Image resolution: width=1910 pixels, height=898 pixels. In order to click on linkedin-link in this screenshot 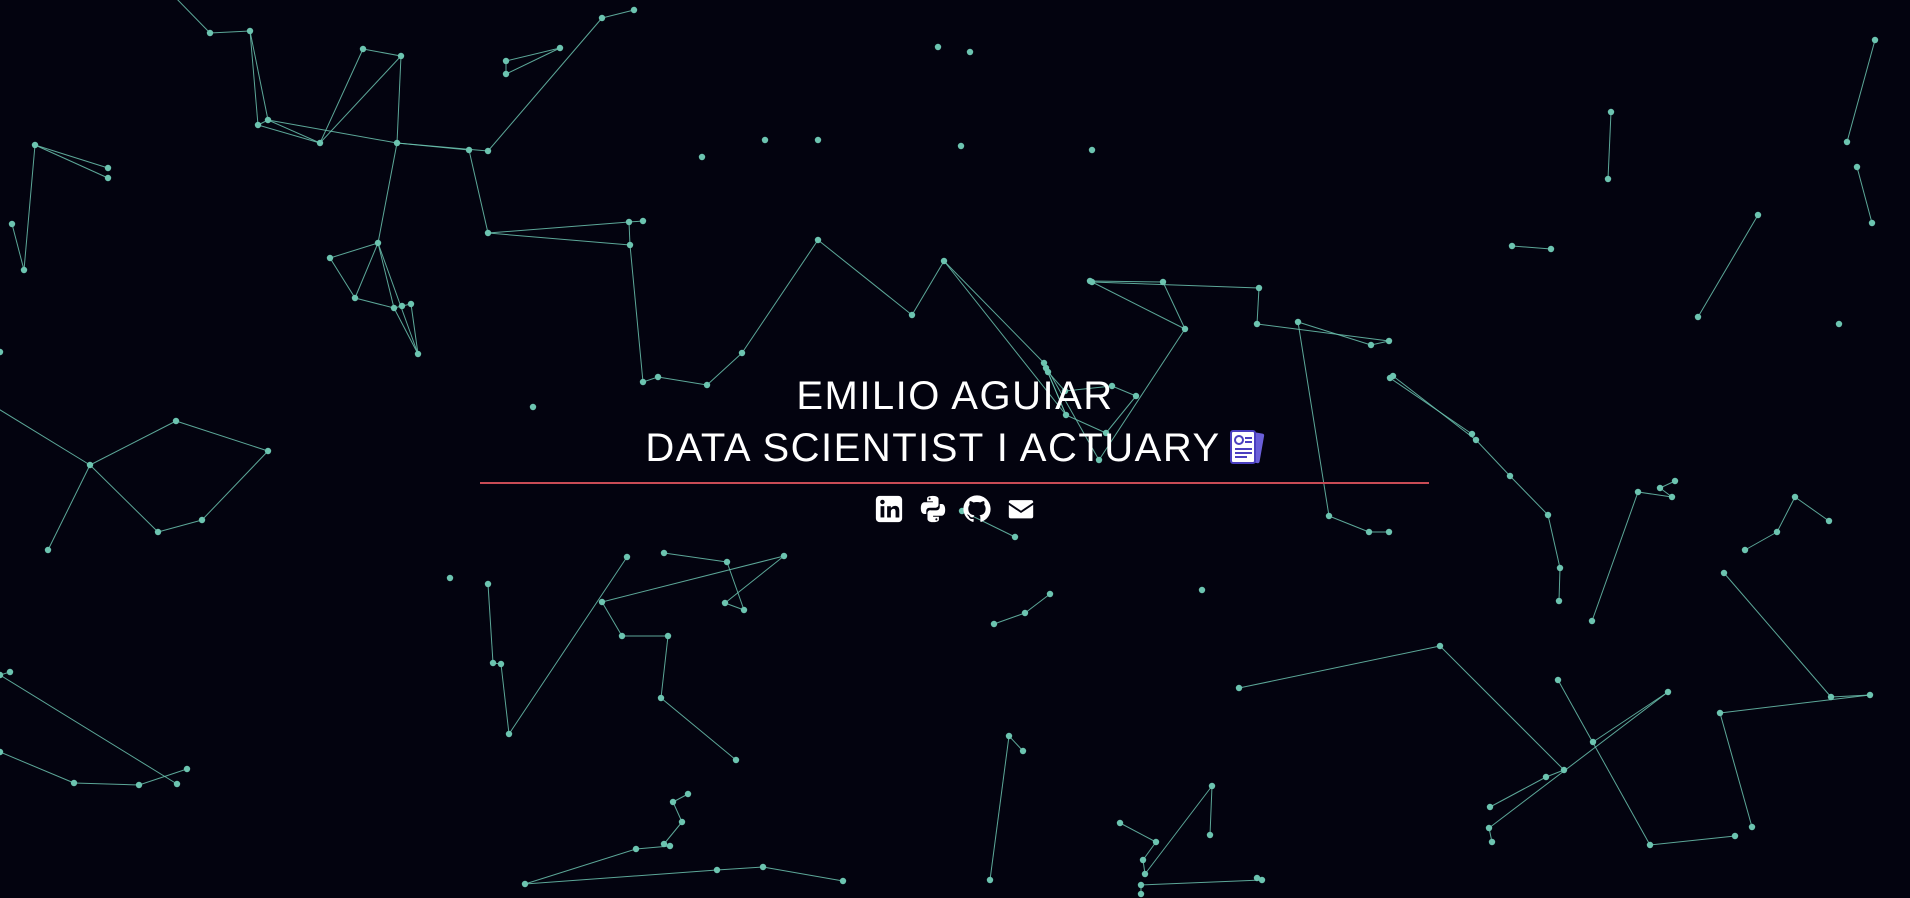, I will do `click(889, 509)`.